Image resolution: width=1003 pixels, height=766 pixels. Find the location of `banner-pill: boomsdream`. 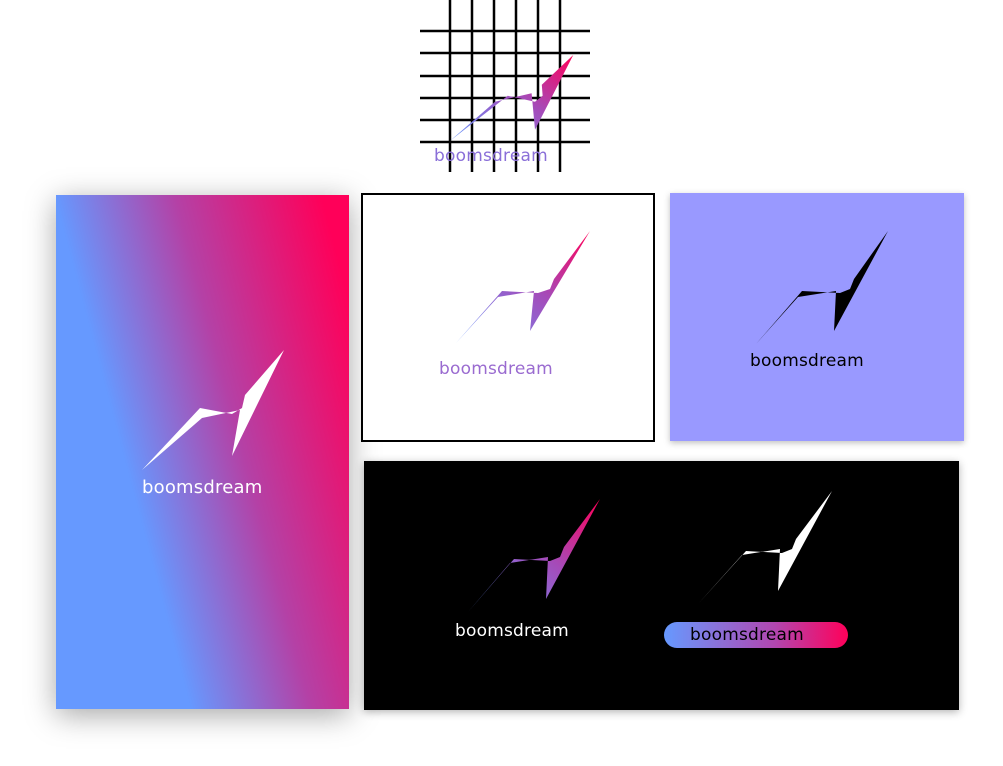

banner-pill: boomsdream is located at coordinates (756, 635).